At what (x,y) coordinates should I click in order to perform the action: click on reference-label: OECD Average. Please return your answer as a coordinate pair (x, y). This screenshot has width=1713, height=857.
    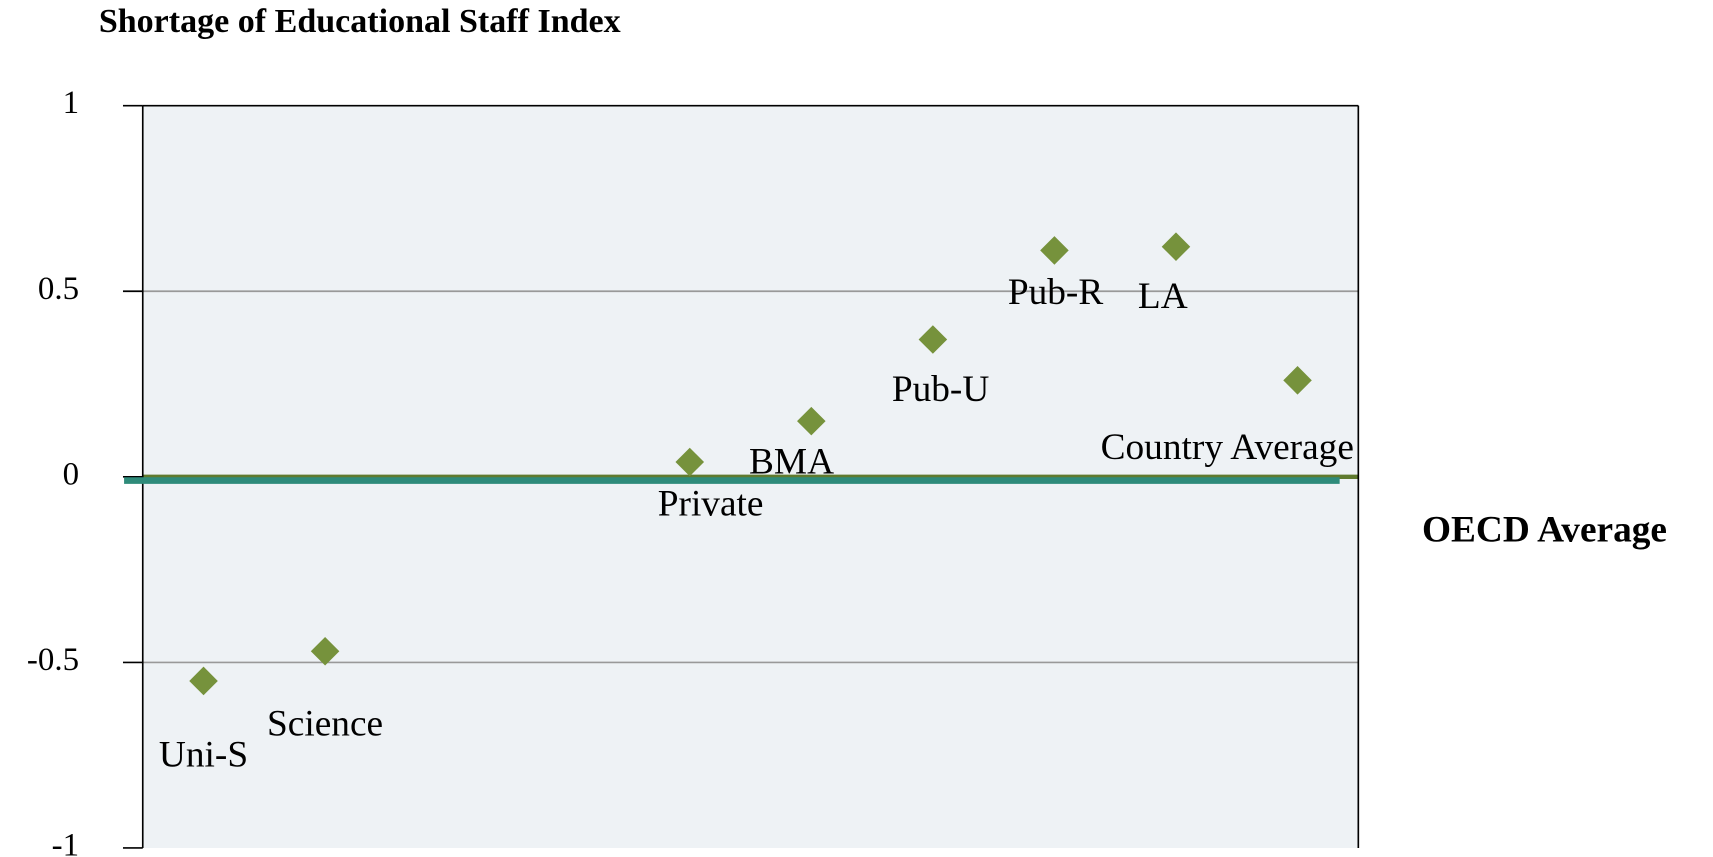
    Looking at the image, I should click on (1544, 529).